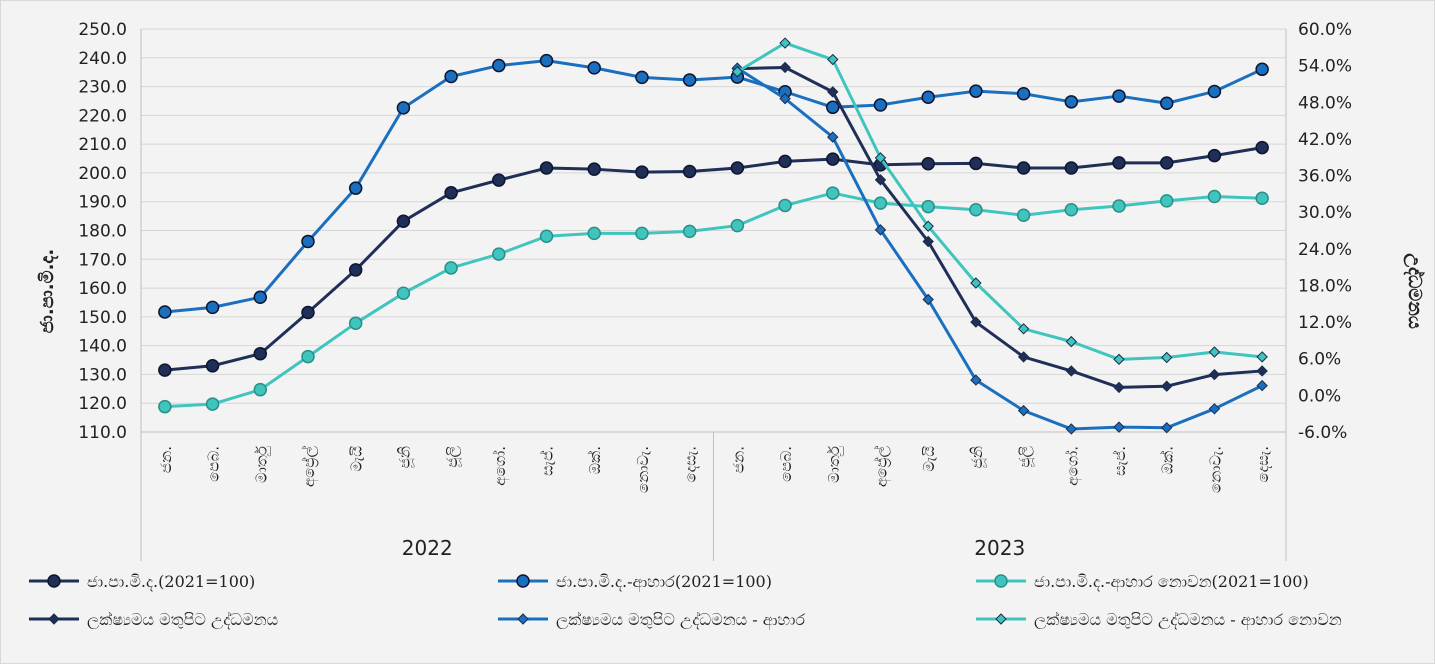  Describe the element at coordinates (102, 232) in the screenshot. I see `y-left-tick-label: 180.0` at that location.